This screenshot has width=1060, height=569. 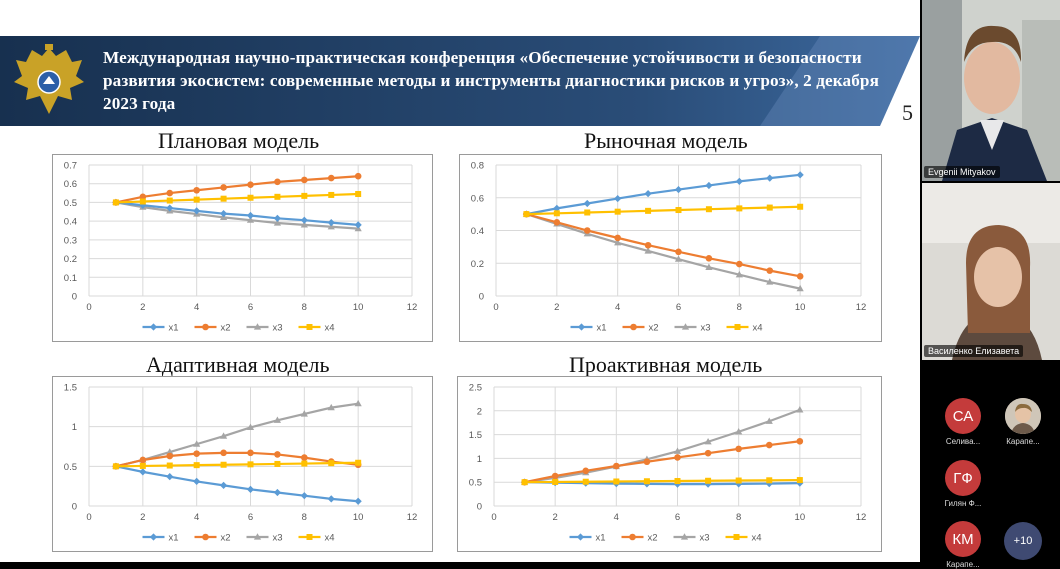 I want to click on participant-photo-avatar, so click(x=1023, y=416).